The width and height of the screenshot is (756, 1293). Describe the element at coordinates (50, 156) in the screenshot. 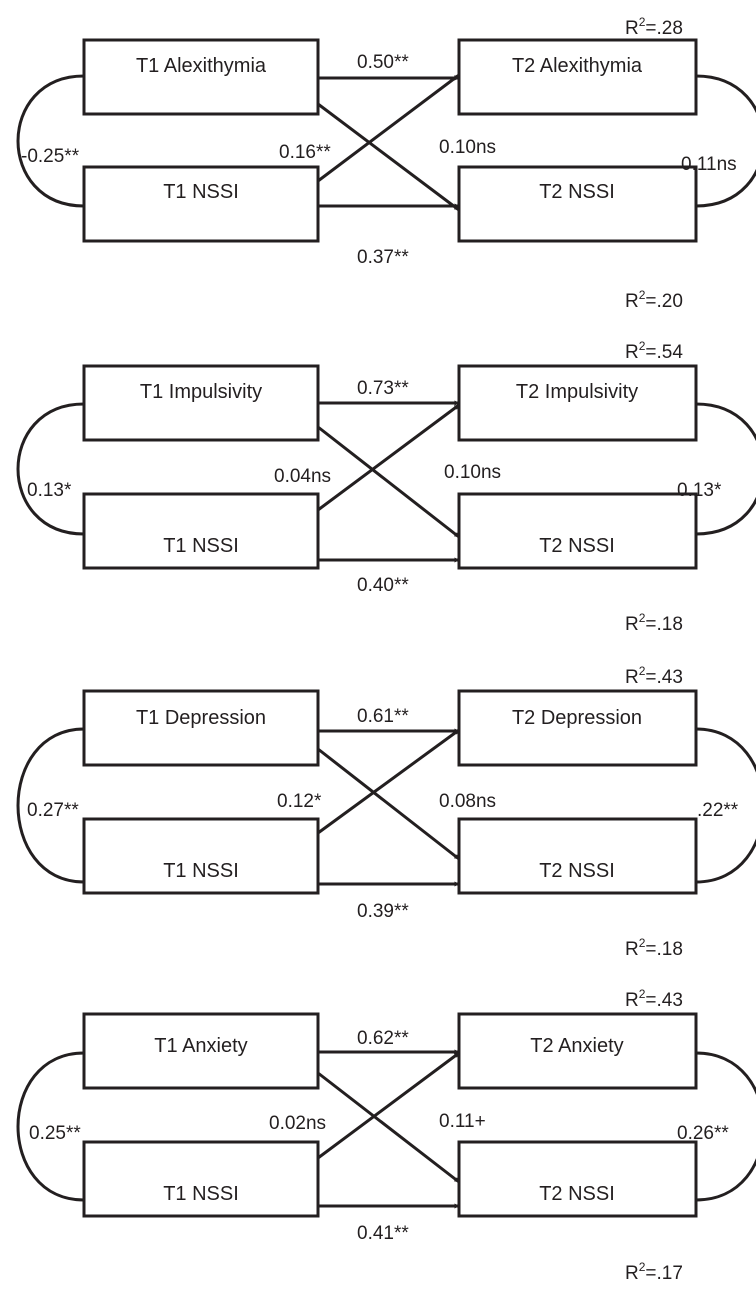

I see `t1-covariance-label: -0.25**` at that location.